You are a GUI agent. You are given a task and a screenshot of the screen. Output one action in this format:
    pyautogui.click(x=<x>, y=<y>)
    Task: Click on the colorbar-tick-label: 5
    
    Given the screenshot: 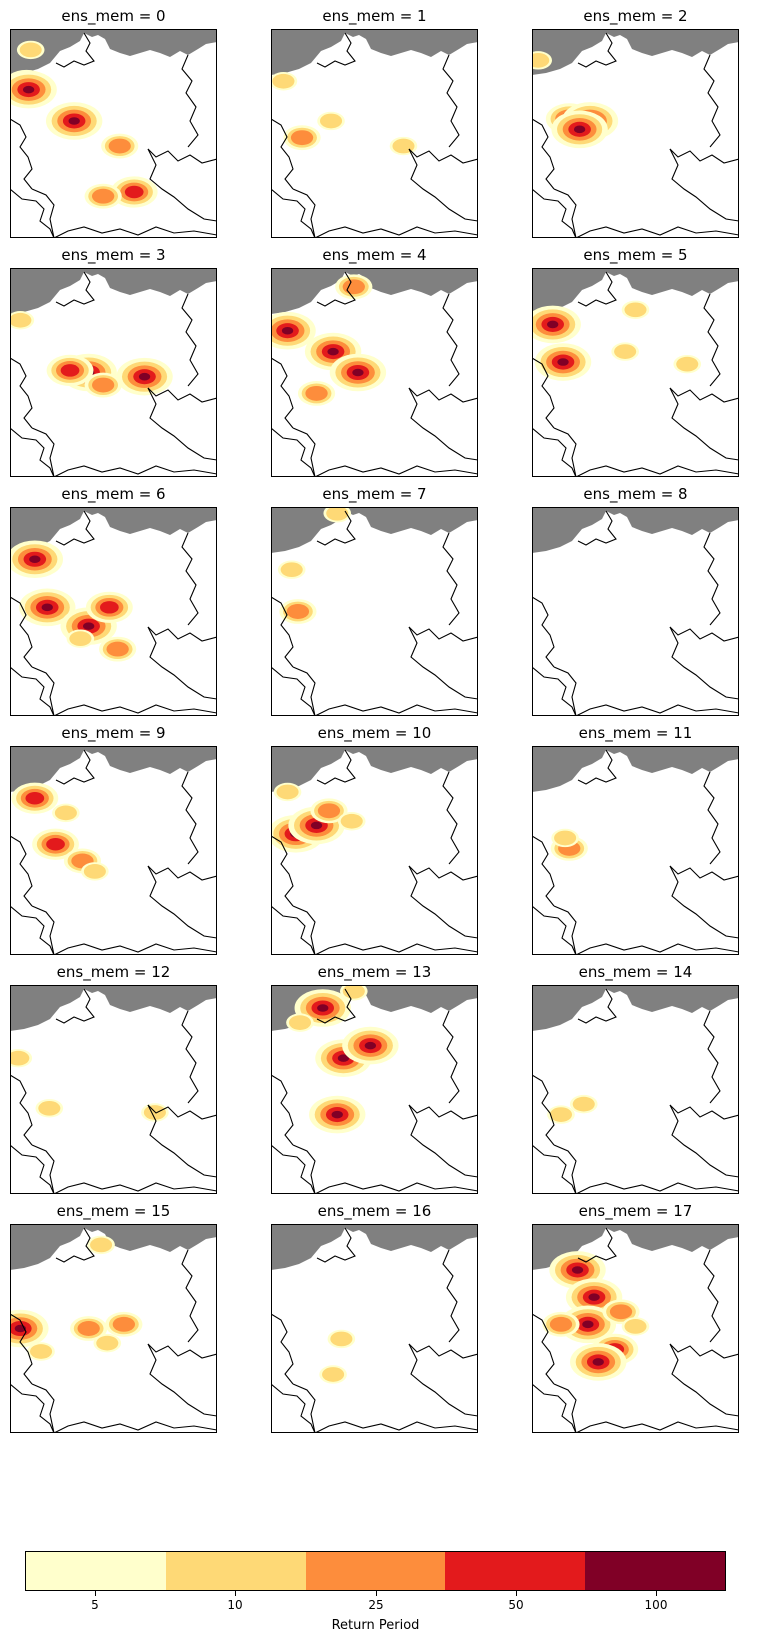 What is the action you would take?
    pyautogui.click(x=95, y=1605)
    